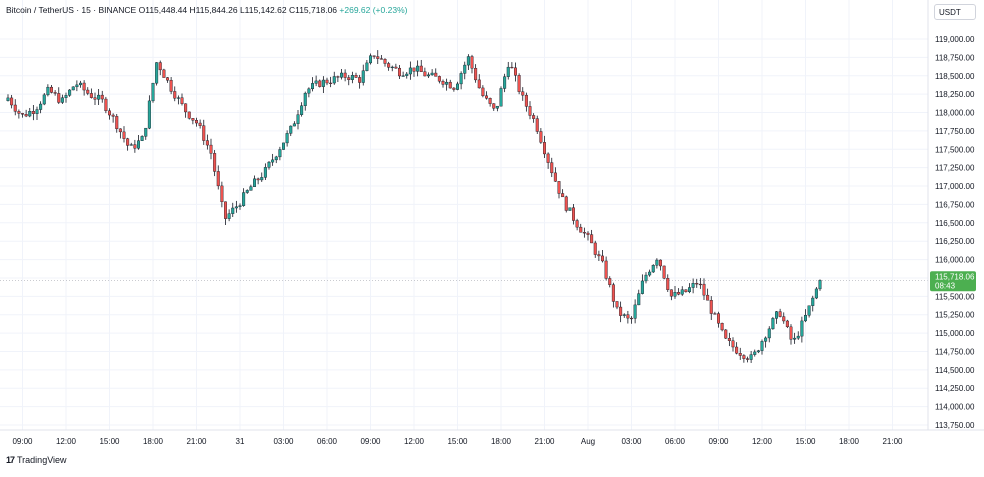  I want to click on price-tick-label: 118,250.00, so click(955, 94).